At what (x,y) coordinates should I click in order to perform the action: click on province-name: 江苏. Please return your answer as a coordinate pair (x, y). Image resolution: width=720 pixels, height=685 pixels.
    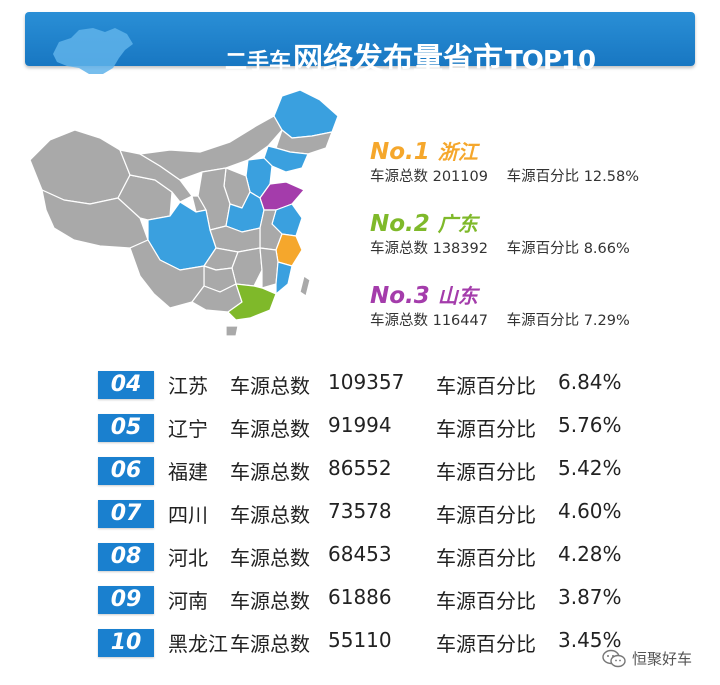
    Looking at the image, I should click on (188, 386).